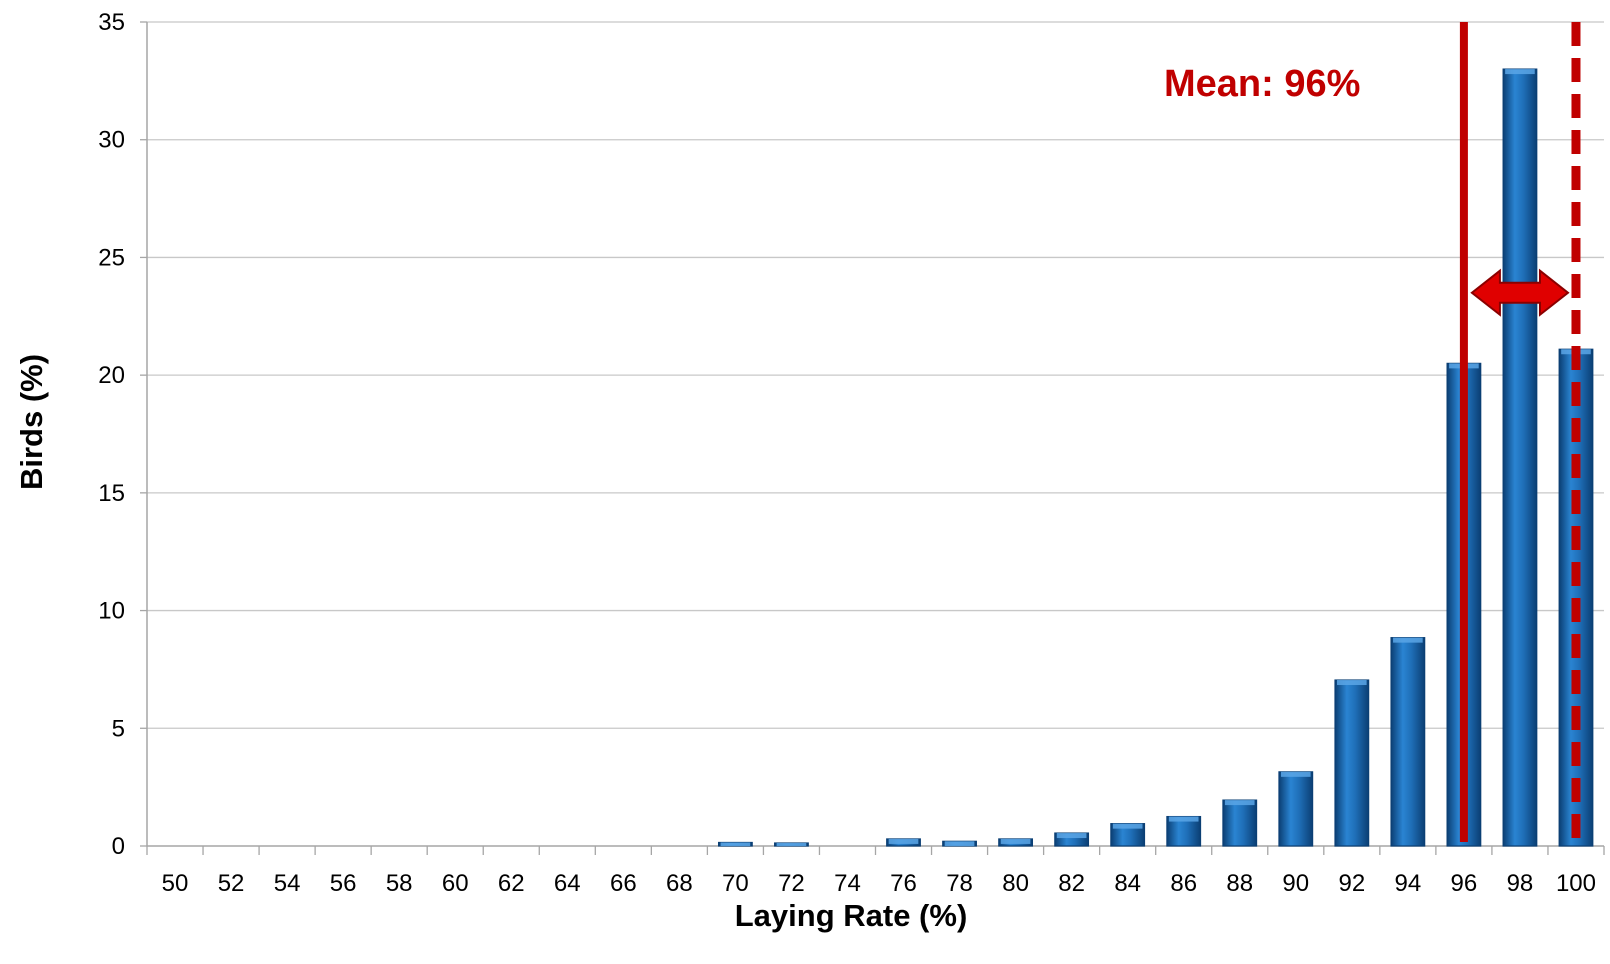 The height and width of the screenshot is (964, 1610). Describe the element at coordinates (791, 883) in the screenshot. I see `x-tick-label: 72` at that location.